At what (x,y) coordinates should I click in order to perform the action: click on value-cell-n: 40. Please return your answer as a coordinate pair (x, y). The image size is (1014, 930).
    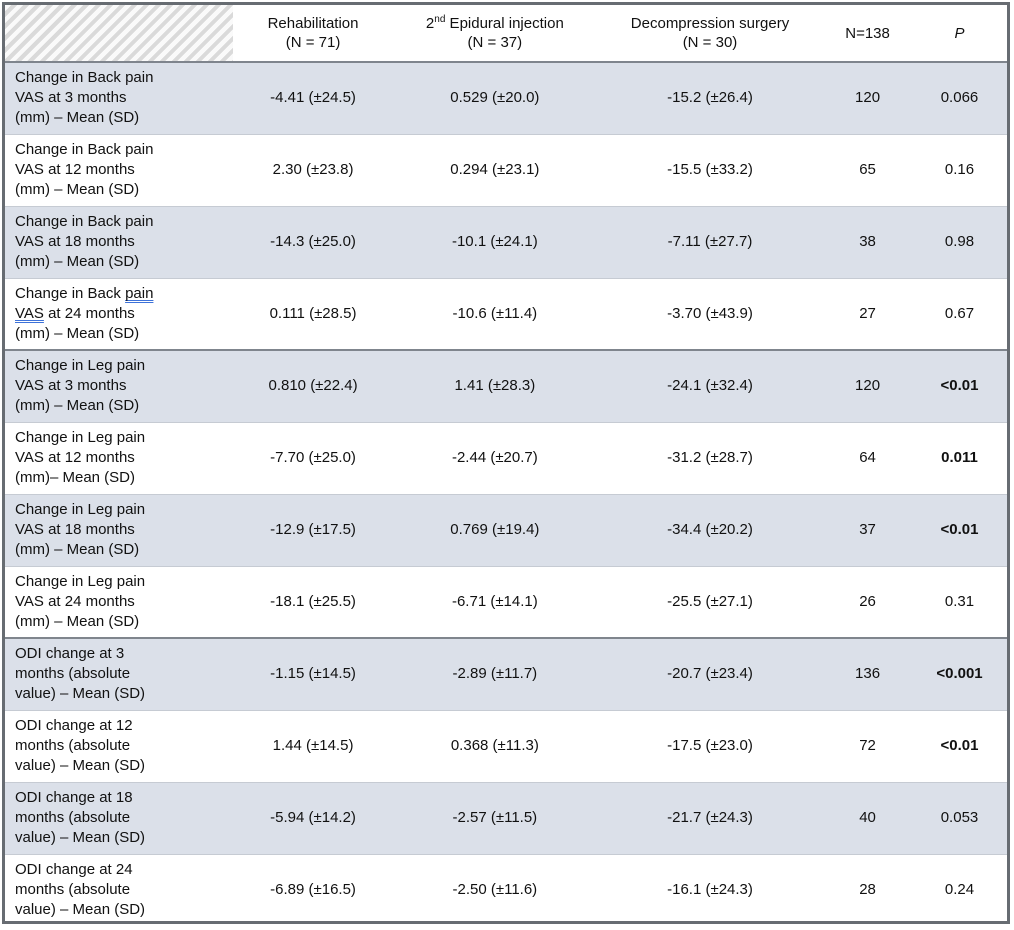
    Looking at the image, I should click on (867, 817).